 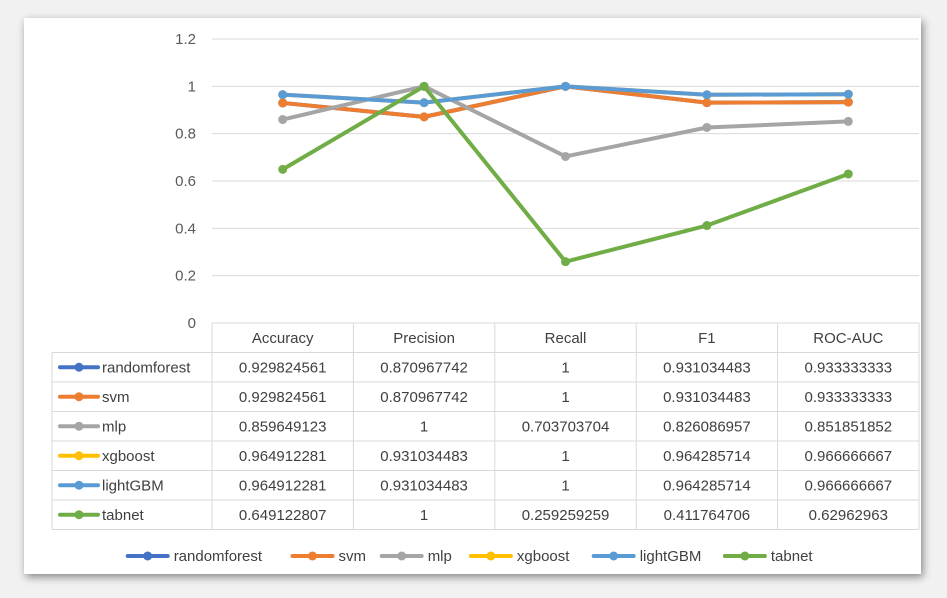 I want to click on legend-entry-label: xgboost, so click(x=543, y=556).